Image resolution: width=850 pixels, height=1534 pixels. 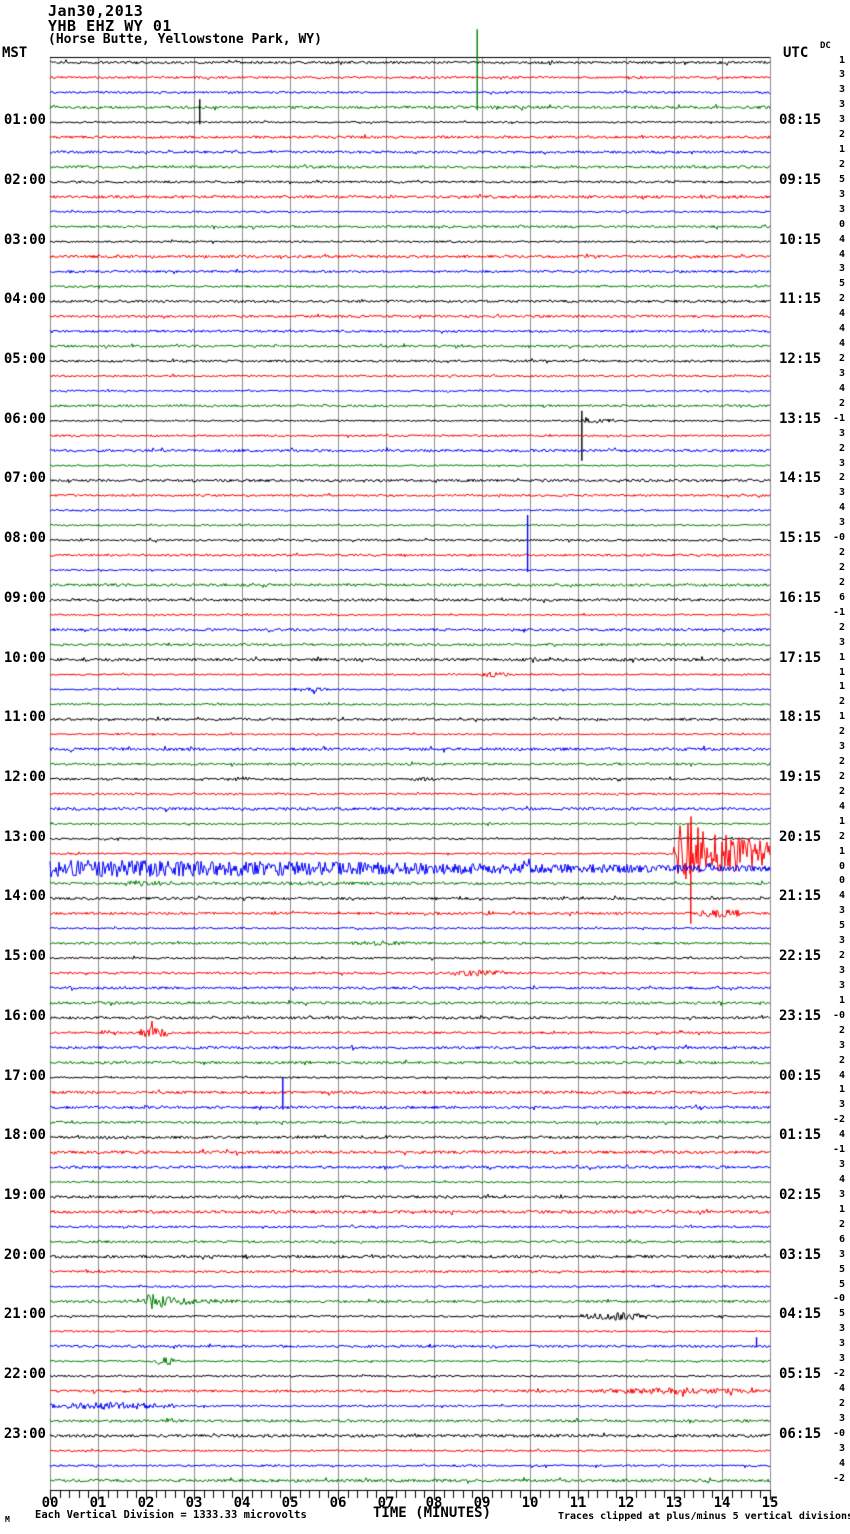 I want to click on utc-time-label: 12:15, so click(x=800, y=359).